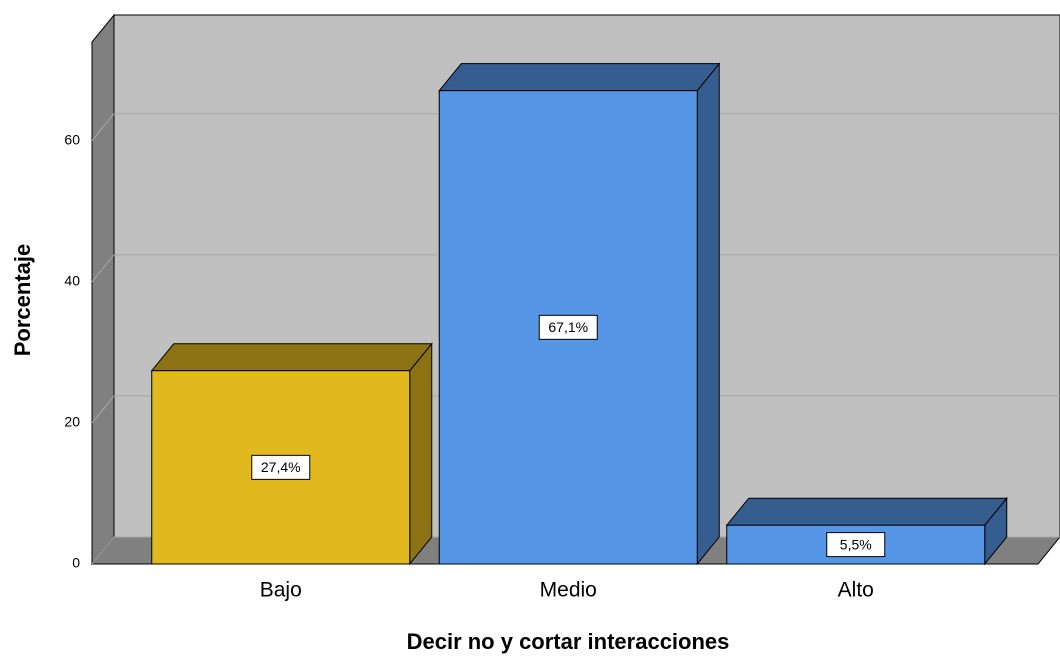 The width and height of the screenshot is (1060, 657). Describe the element at coordinates (568, 641) in the screenshot. I see `x-axis-title: Decir no y cortar interacciones` at that location.